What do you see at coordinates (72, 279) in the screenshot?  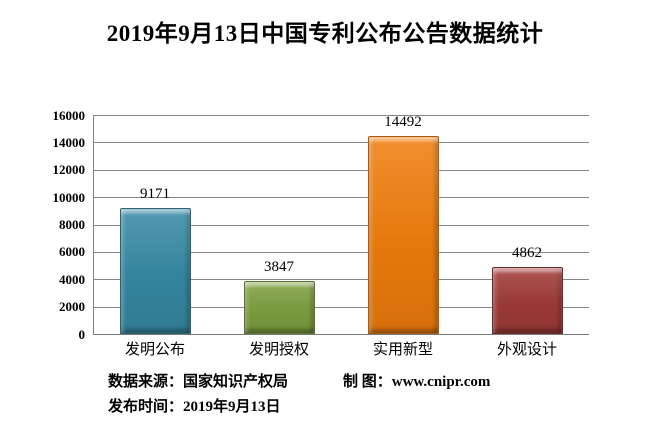 I see `y-axis-tick-label: 4000` at bounding box center [72, 279].